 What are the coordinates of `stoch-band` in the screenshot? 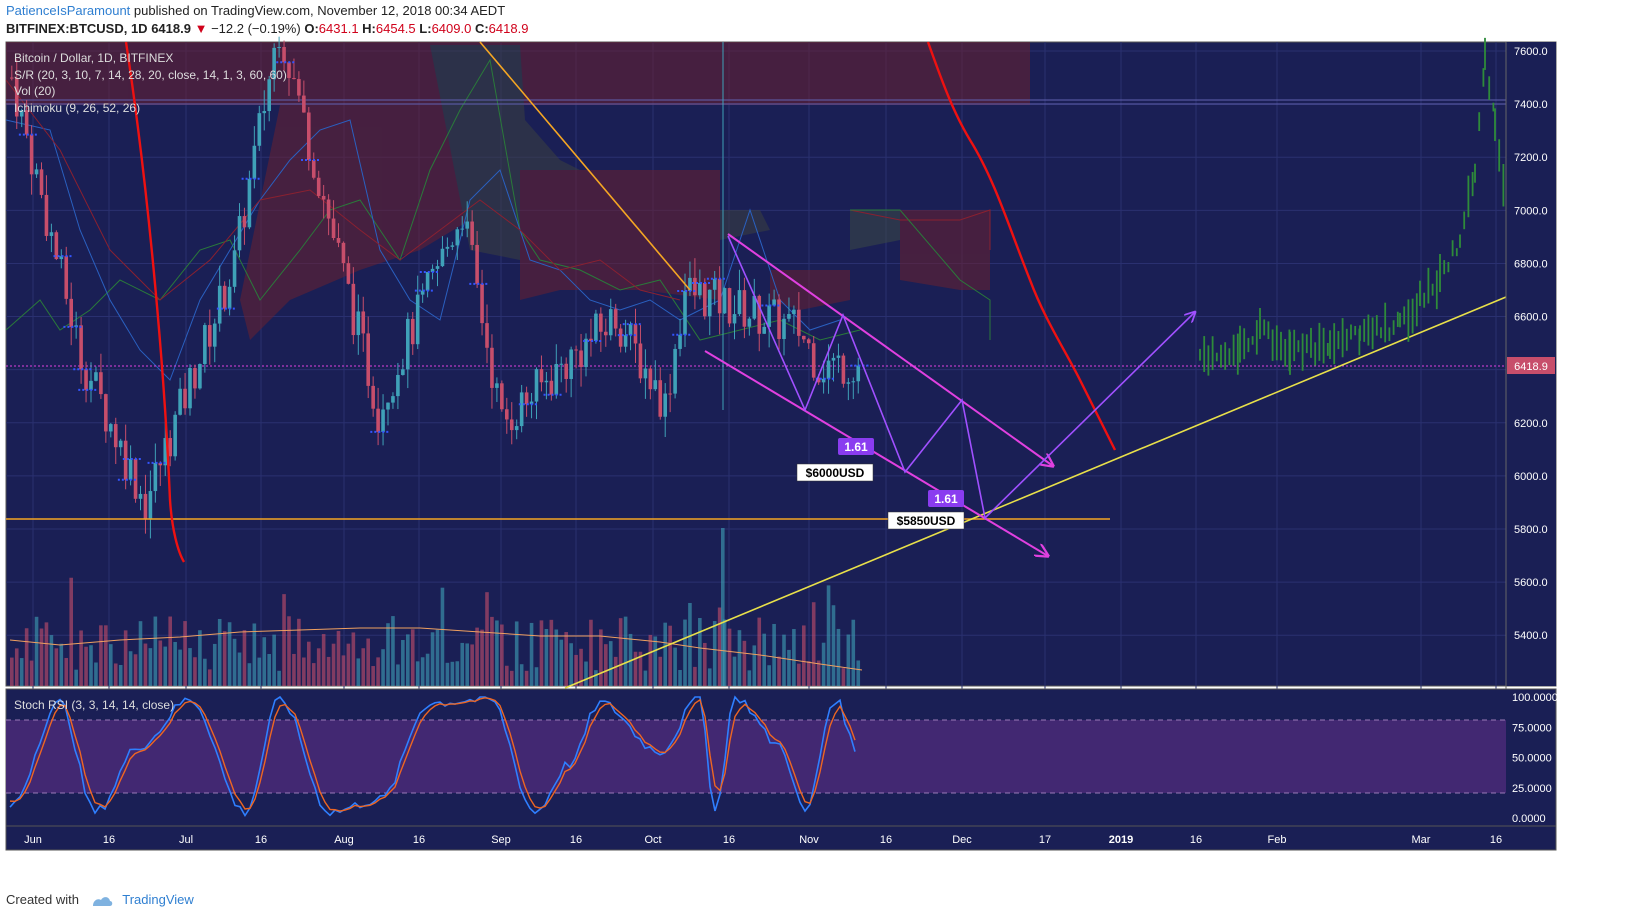 It's located at (756, 756).